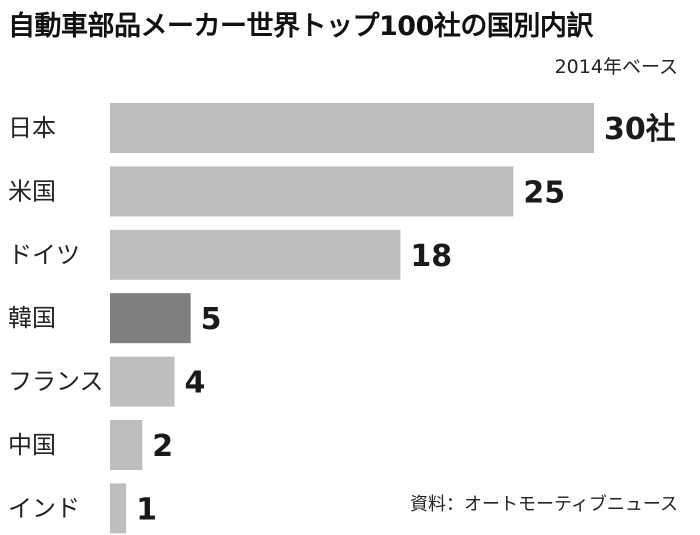 The width and height of the screenshot is (700, 535). I want to click on category-label: フランス, so click(56, 382).